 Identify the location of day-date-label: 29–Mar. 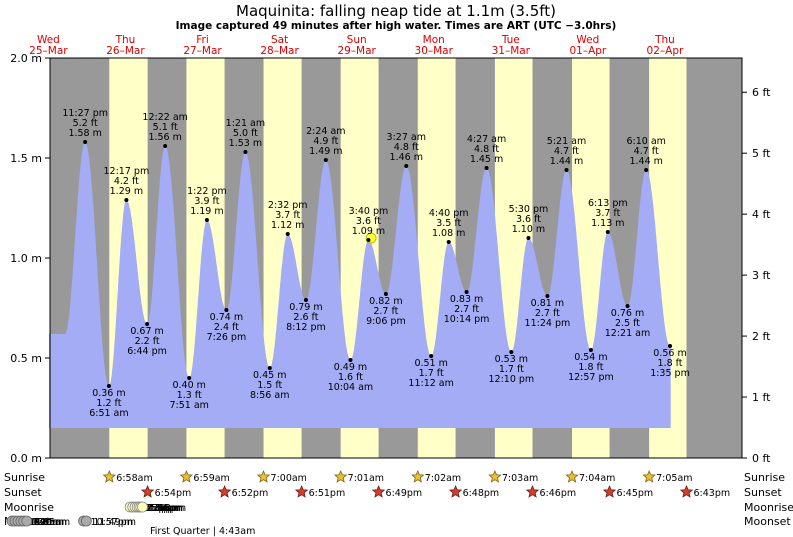
(356, 51).